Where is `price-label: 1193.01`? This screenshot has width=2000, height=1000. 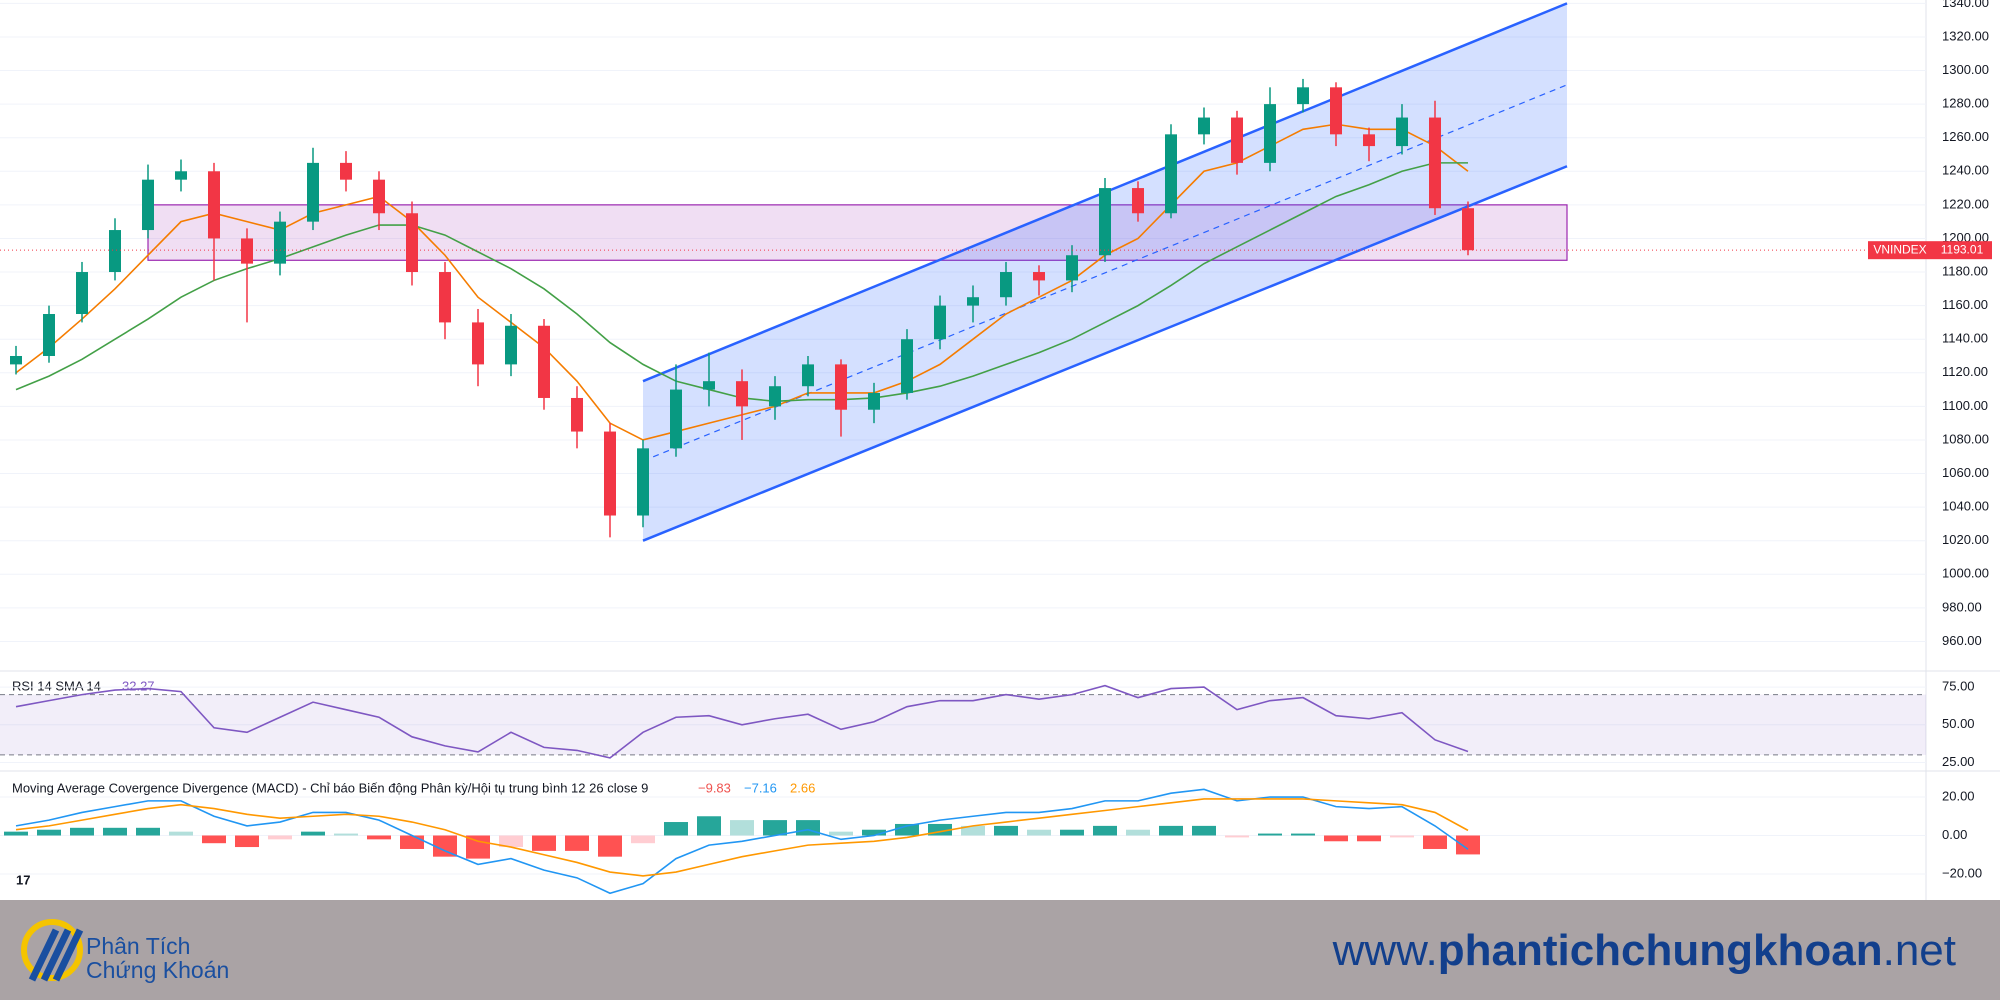 price-label: 1193.01 is located at coordinates (1962, 249).